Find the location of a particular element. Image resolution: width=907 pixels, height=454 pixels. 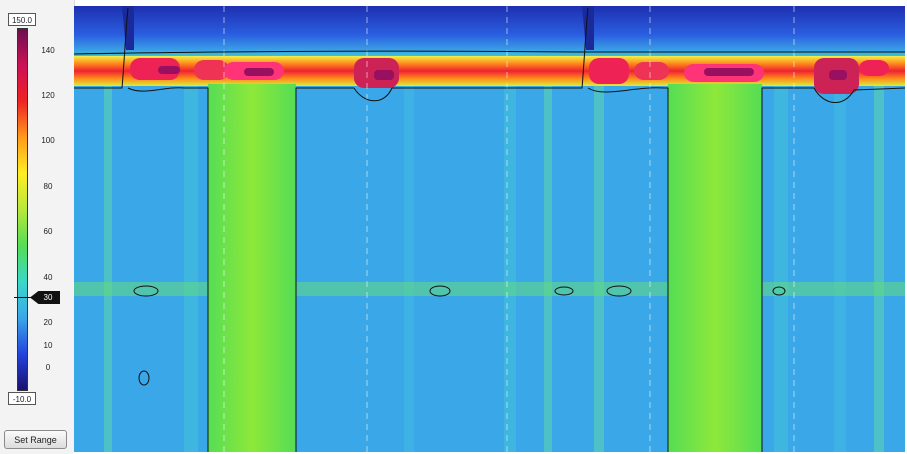

colorbar-tick-label: 20 is located at coordinates (48, 322).